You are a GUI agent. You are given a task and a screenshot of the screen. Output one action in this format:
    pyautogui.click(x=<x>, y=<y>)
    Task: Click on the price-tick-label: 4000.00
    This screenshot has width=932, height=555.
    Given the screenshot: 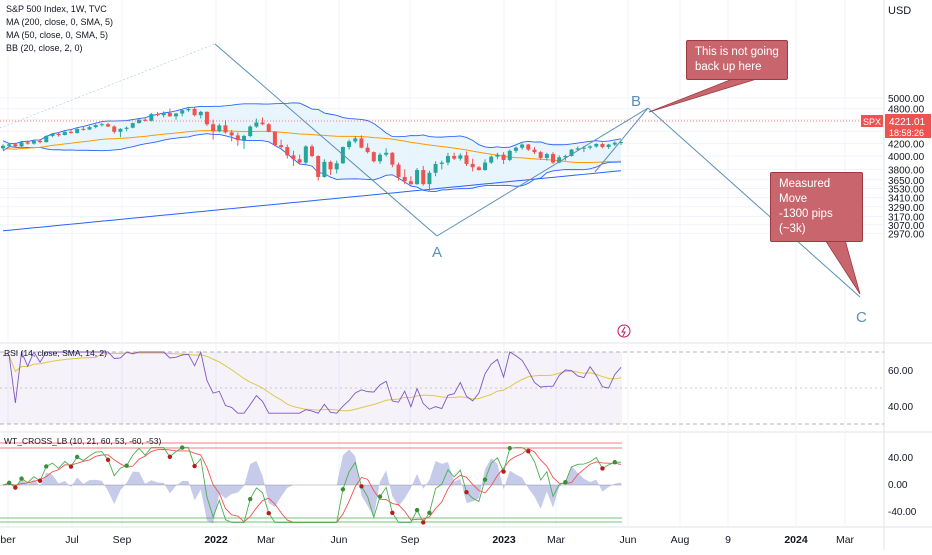 What is the action you would take?
    pyautogui.click(x=906, y=157)
    